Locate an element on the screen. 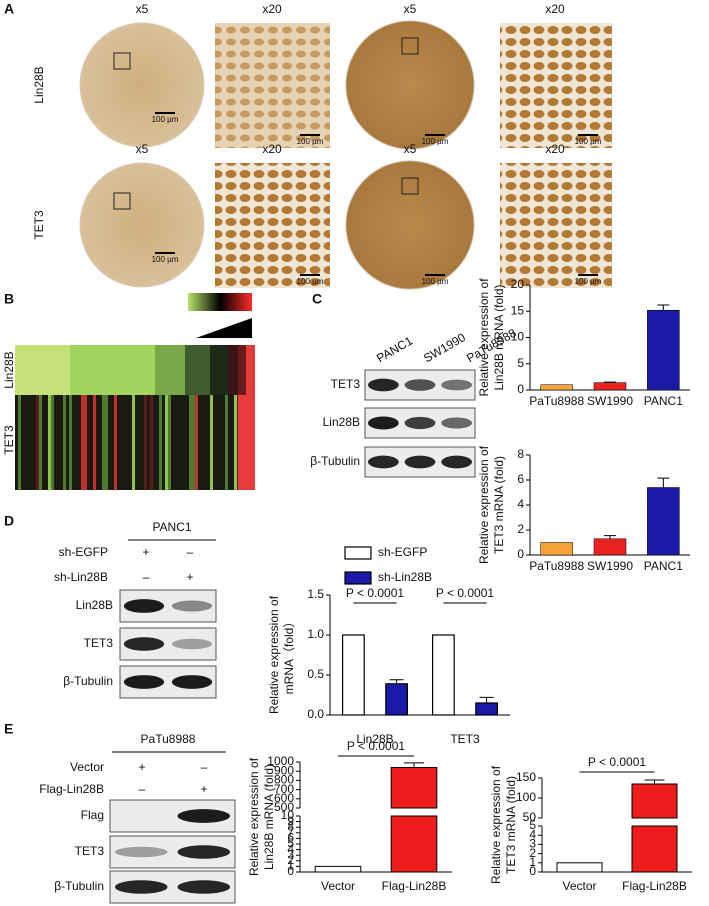 Image resolution: width=709 pixels, height=906 pixels. y-axis-title: Relative expression of is located at coordinates (496, 824).